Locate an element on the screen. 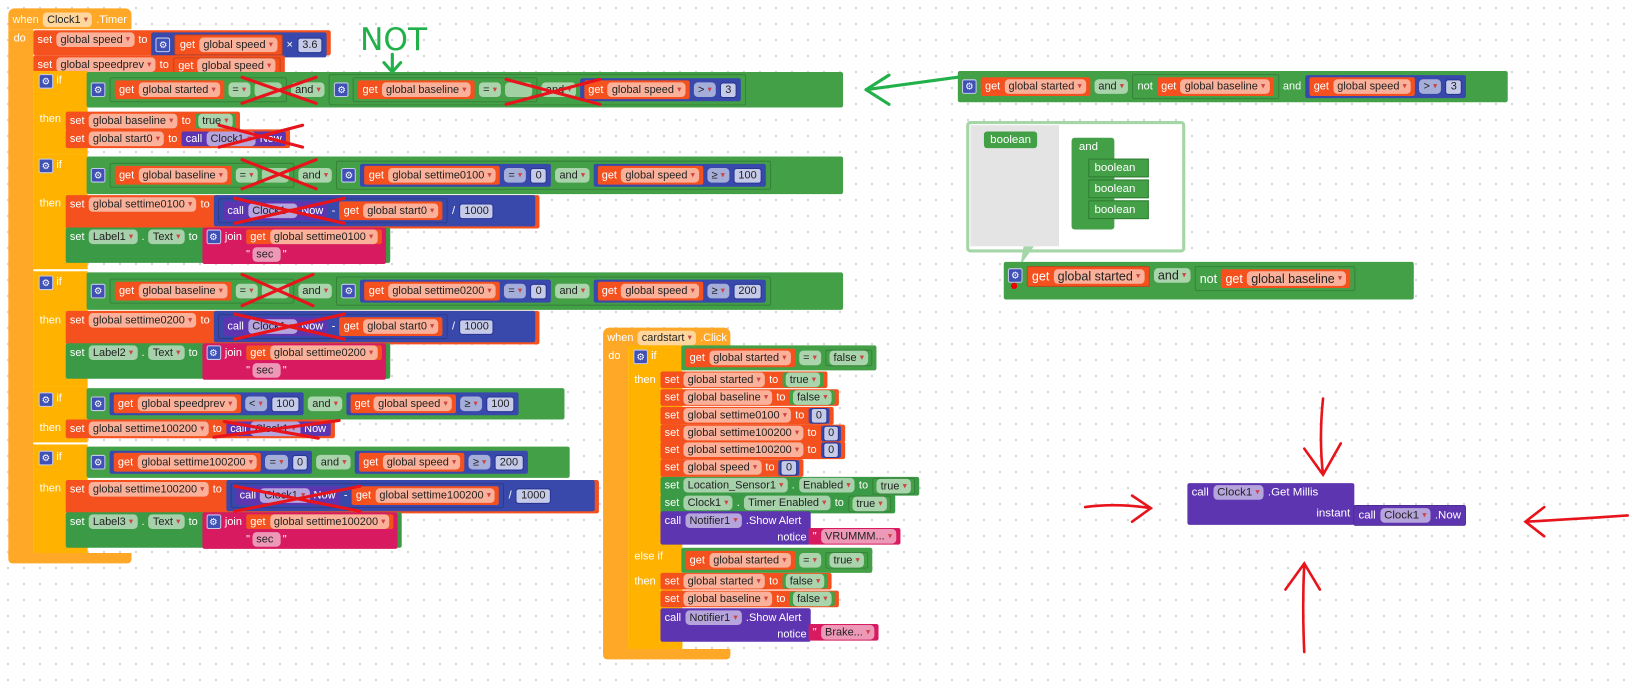  component-dropdown: Clock1 is located at coordinates (1238, 492).